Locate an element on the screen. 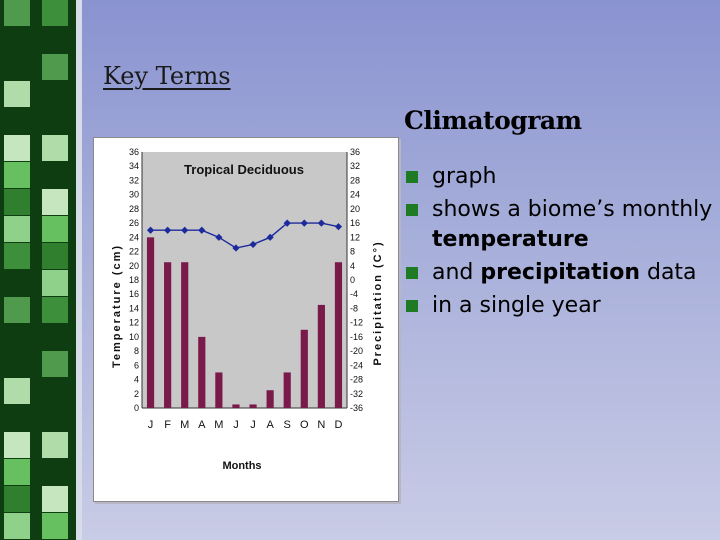 Image resolution: width=720 pixels, height=540 pixels. left-tick-label: 12 is located at coordinates (134, 323).